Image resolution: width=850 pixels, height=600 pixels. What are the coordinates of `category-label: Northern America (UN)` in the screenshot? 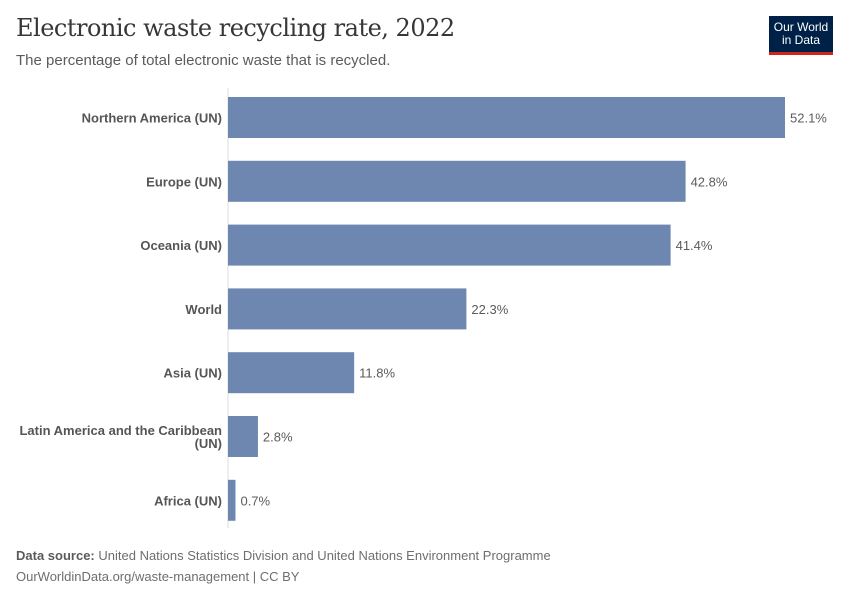 It's located at (152, 118).